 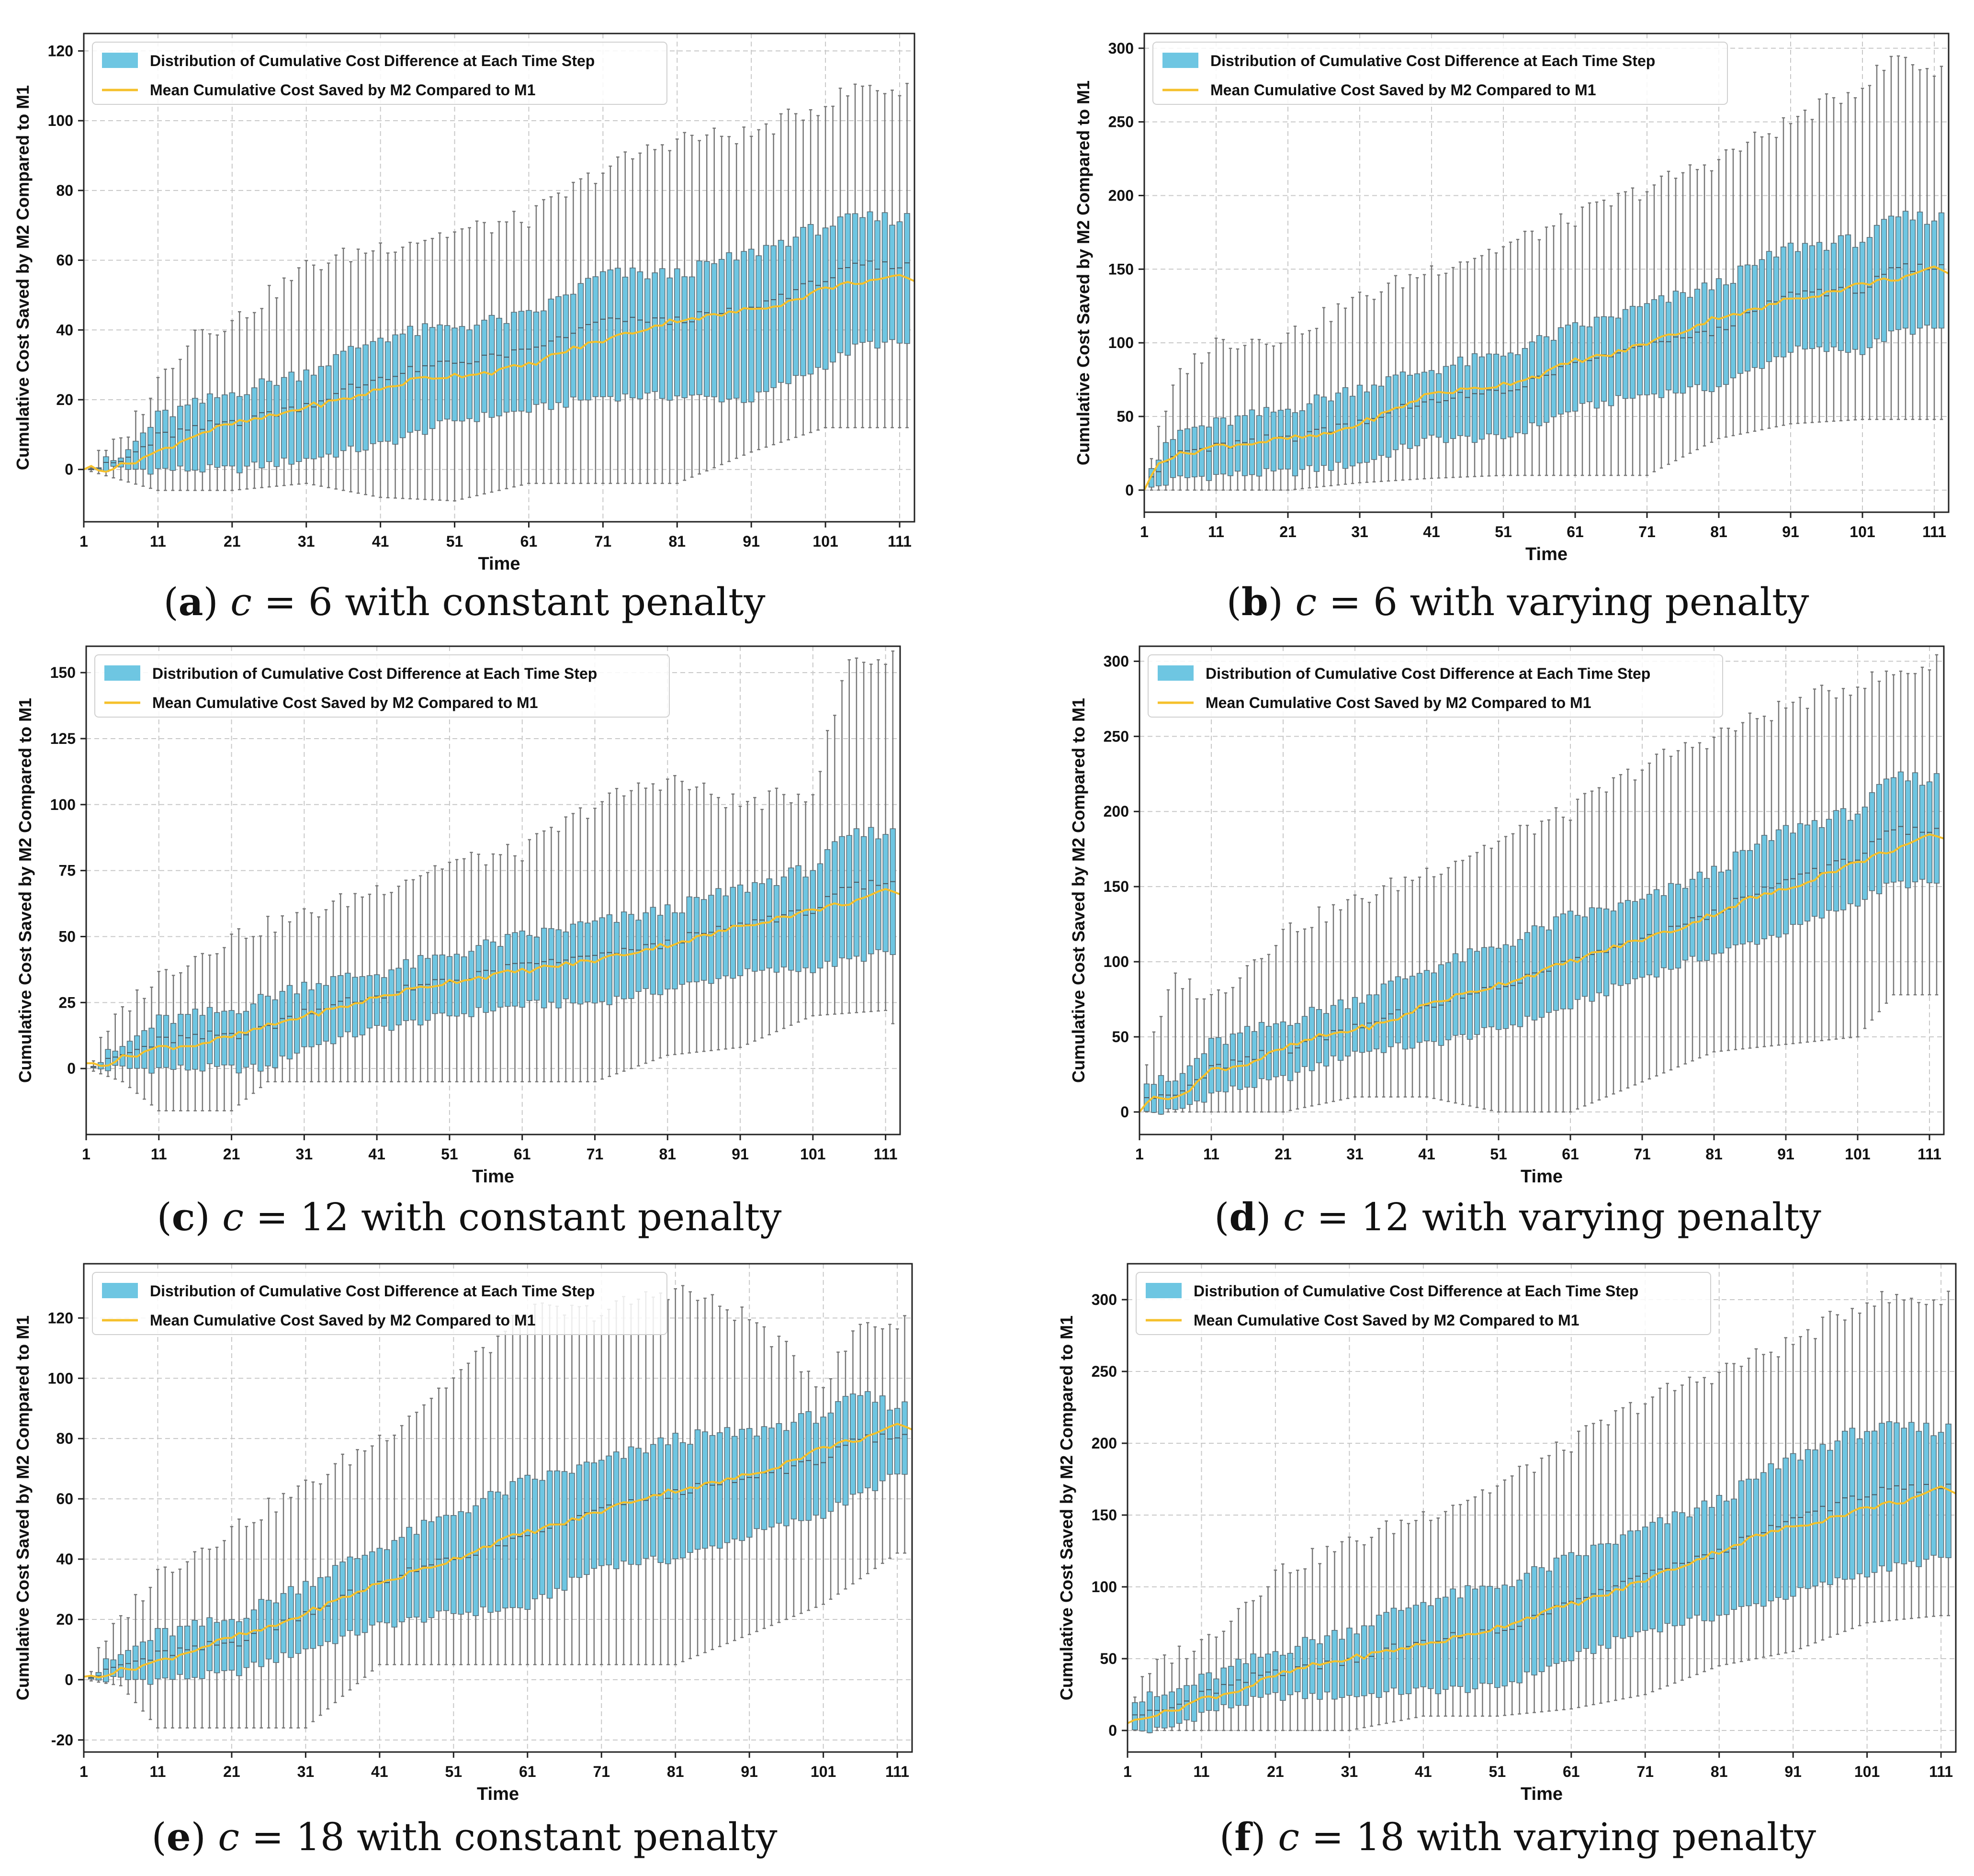 What do you see at coordinates (1742, 886) in the screenshot?
I see `box-t85` at bounding box center [1742, 886].